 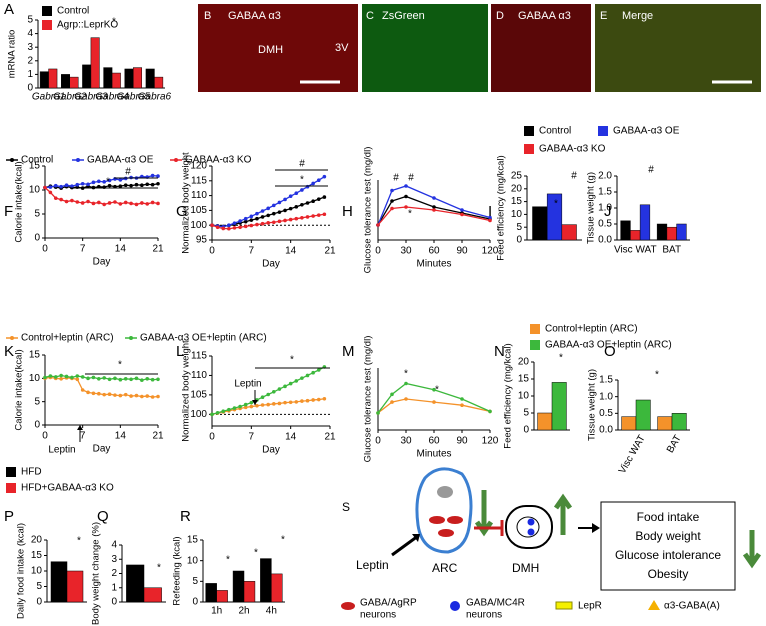 What do you see at coordinates (199, 356) in the screenshot?
I see `y-tick-label: 115` at bounding box center [199, 356].